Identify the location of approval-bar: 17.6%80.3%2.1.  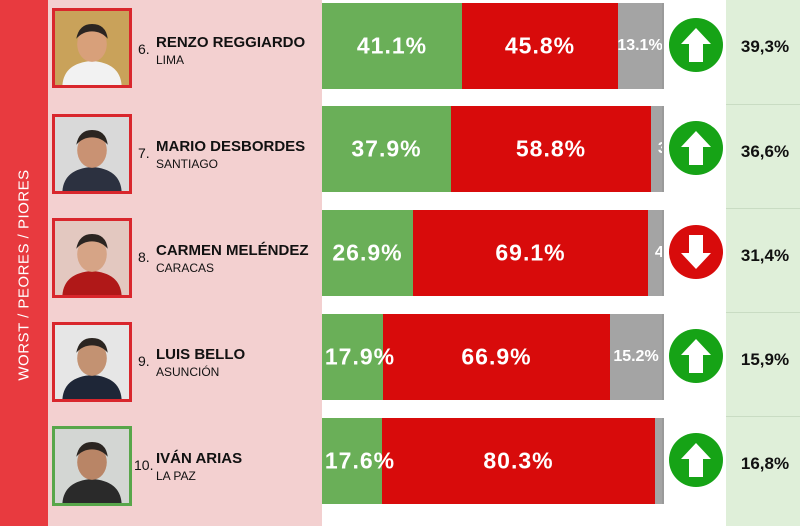
(492, 461).